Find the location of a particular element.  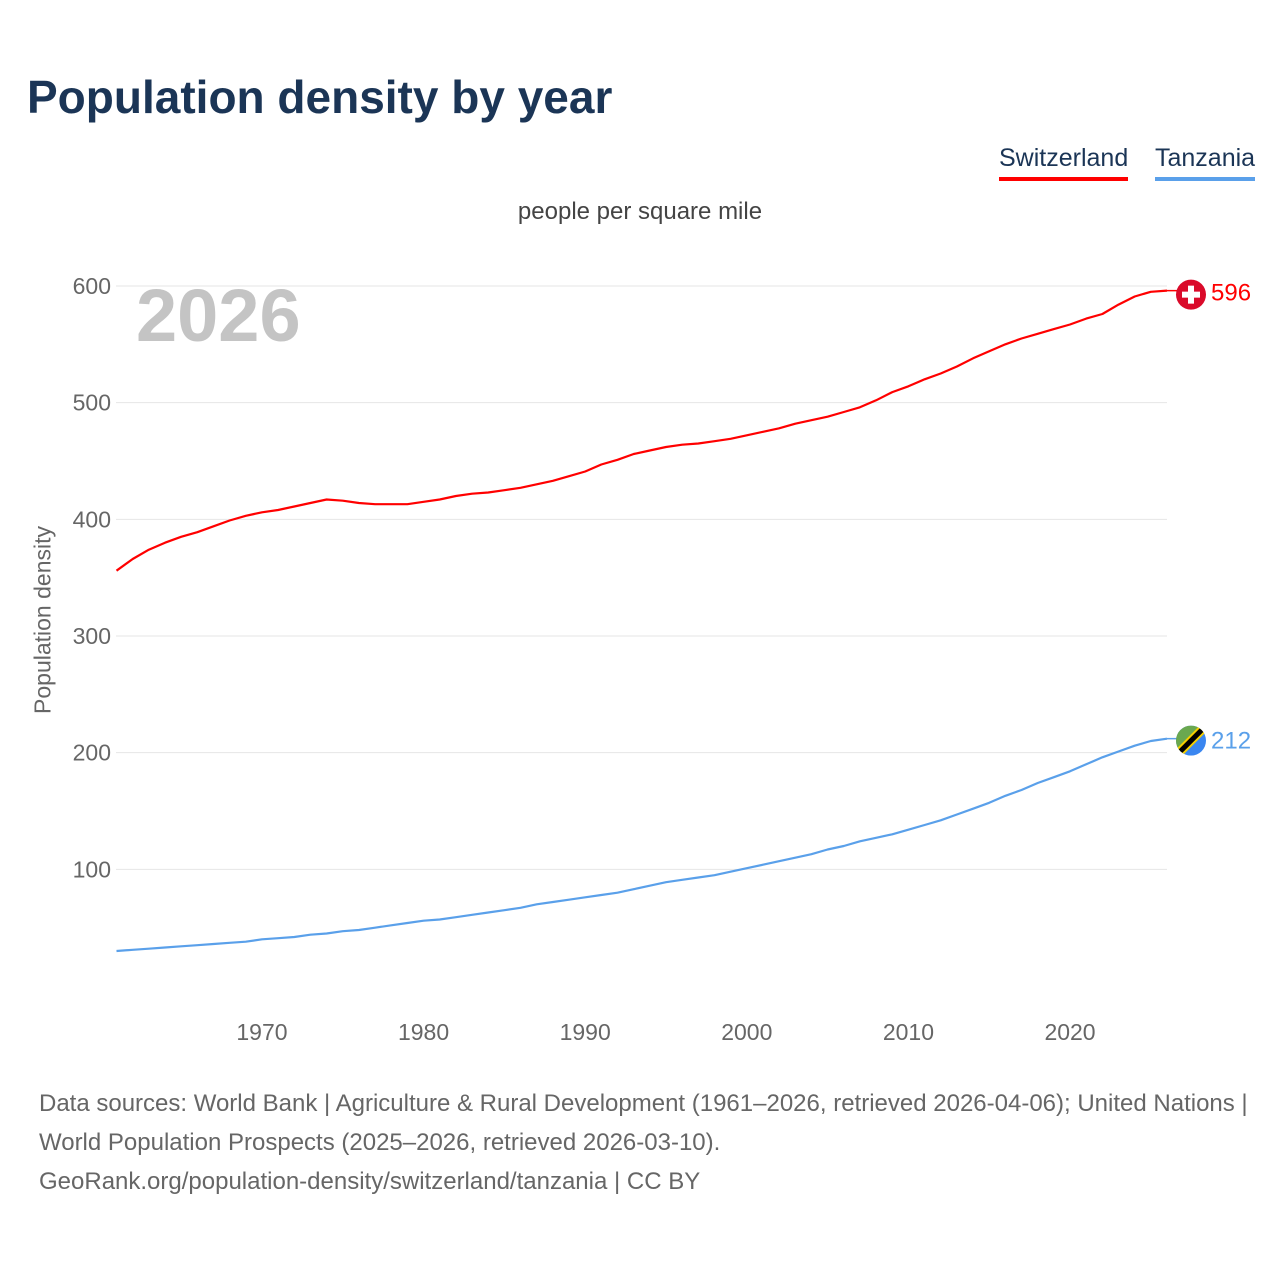

y-tick-label: 300 is located at coordinates (92, 636).